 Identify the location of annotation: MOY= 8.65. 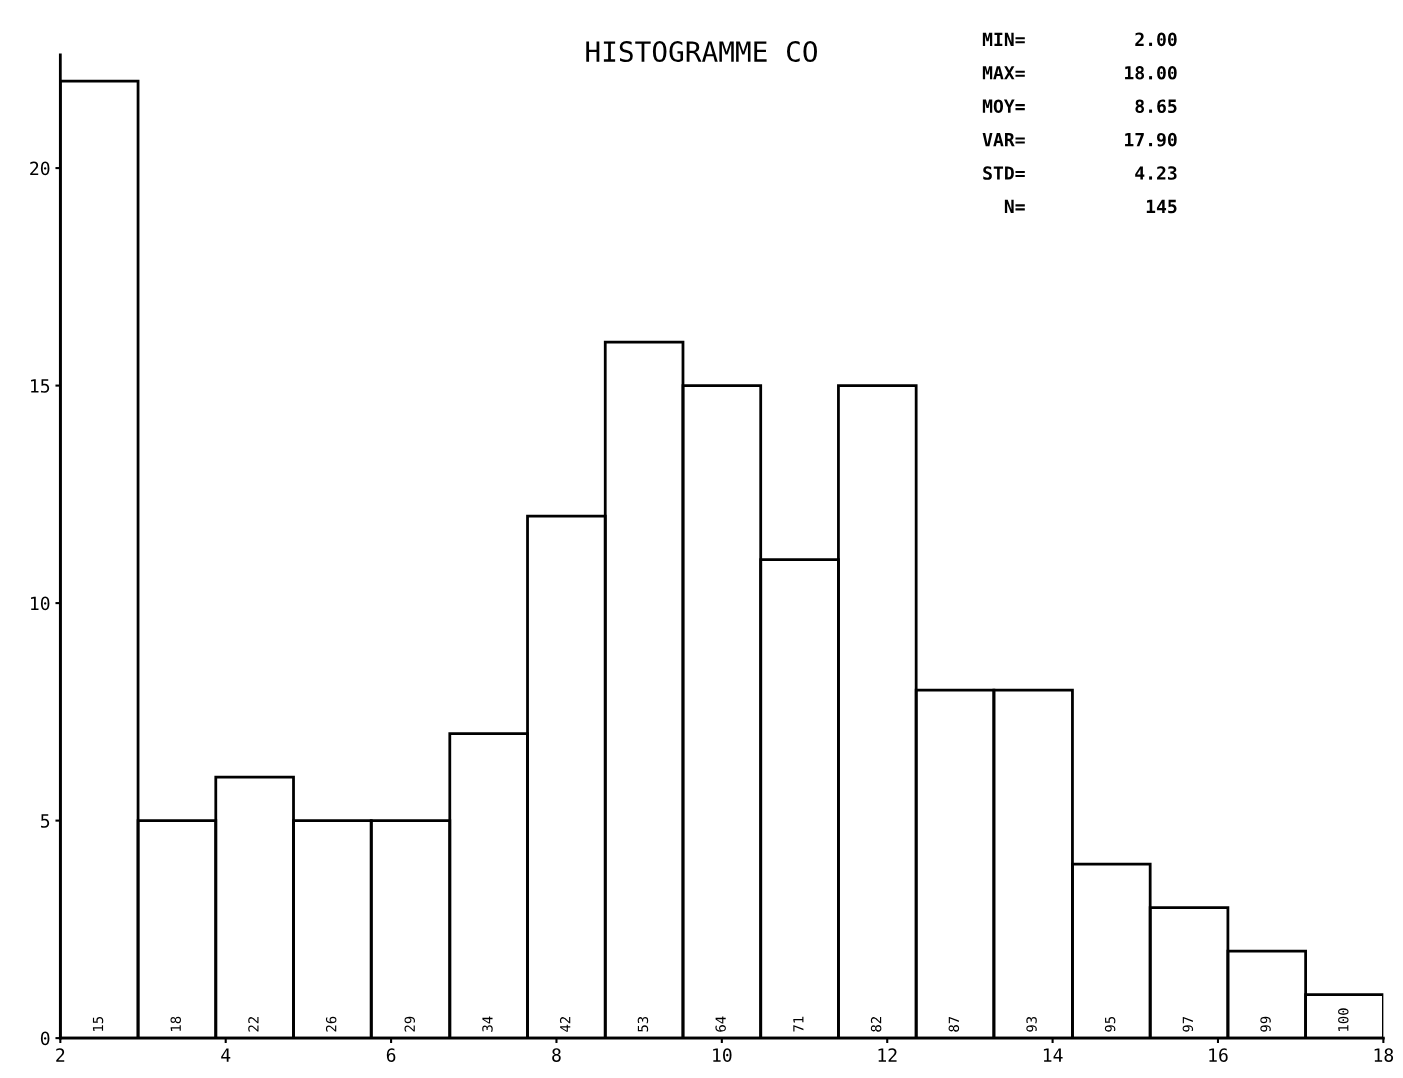
(1079, 106).